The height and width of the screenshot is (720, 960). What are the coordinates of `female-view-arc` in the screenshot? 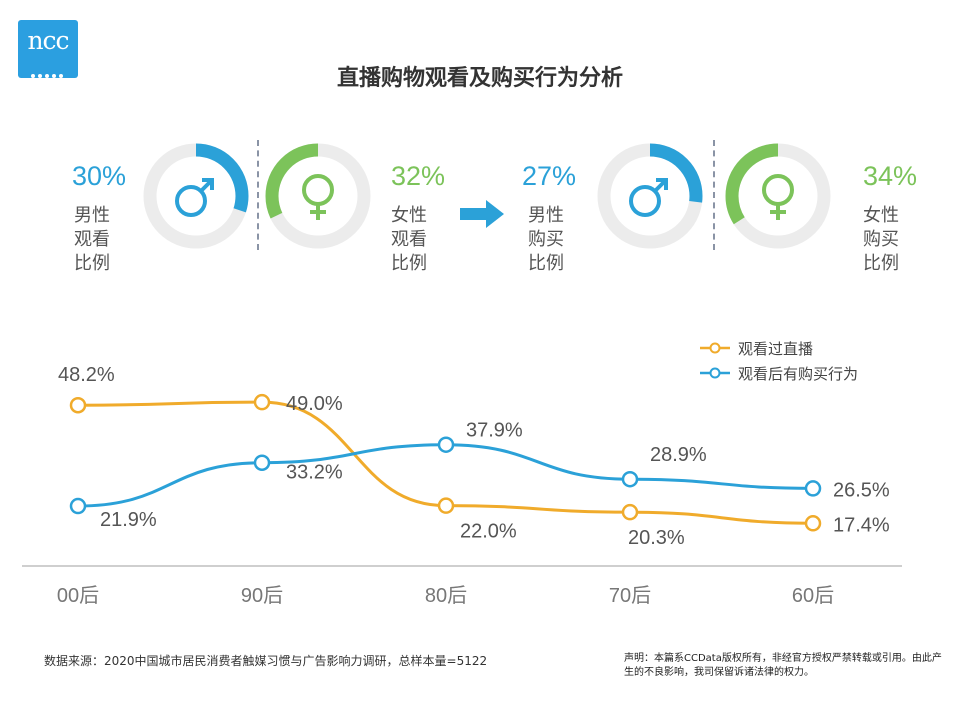 It's located at (318, 196).